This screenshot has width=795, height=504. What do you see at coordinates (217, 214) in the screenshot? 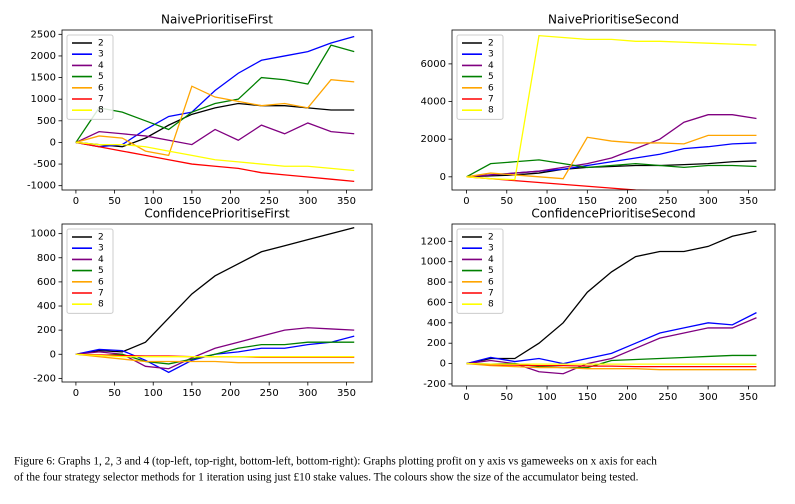
I see `chart-title: ConfidencePrioritiseFirst` at bounding box center [217, 214].